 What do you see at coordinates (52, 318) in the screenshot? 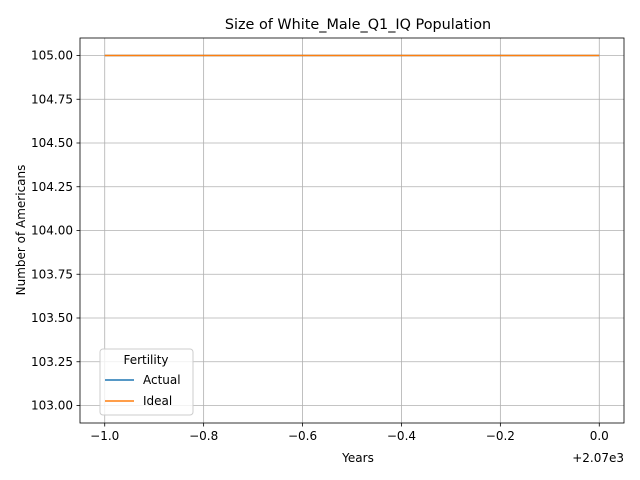
I see `y-tick-label: 103.50` at bounding box center [52, 318].